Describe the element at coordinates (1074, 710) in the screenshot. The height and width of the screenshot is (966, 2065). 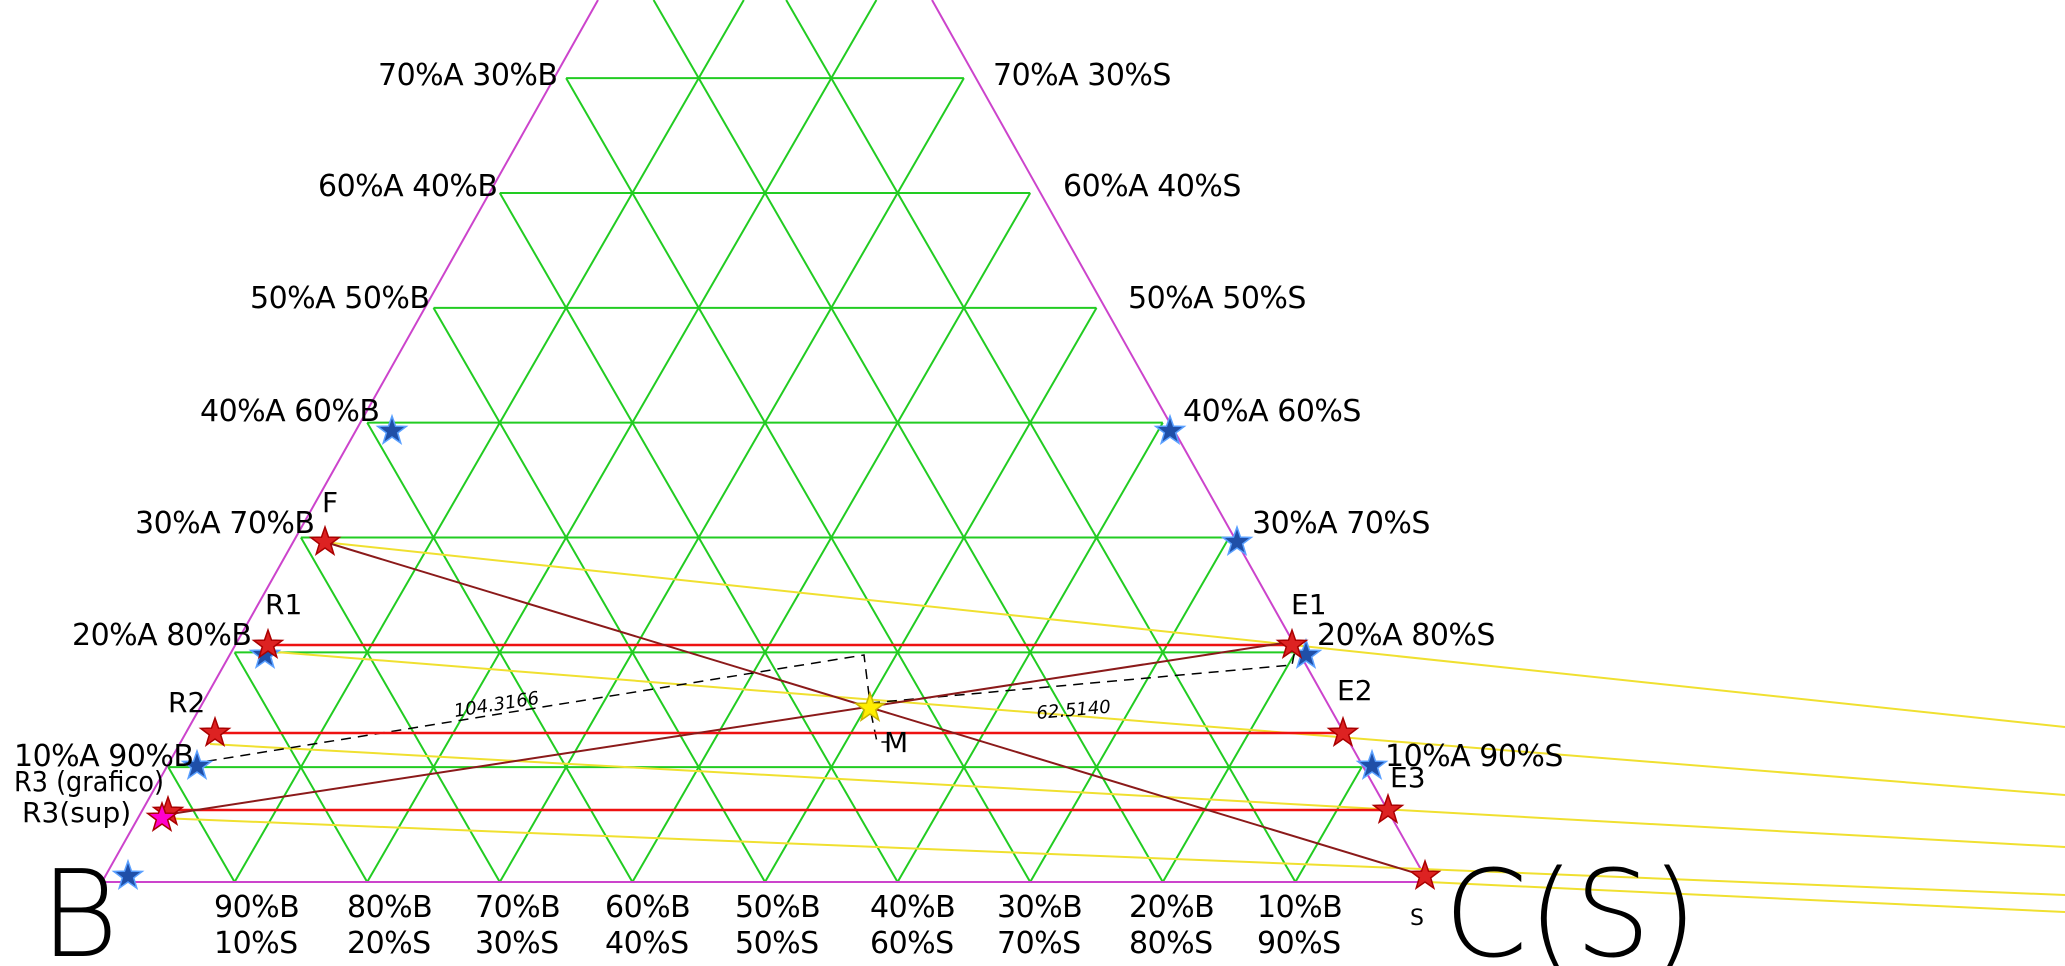
I see `dimension-right-value: 62.5140` at that location.